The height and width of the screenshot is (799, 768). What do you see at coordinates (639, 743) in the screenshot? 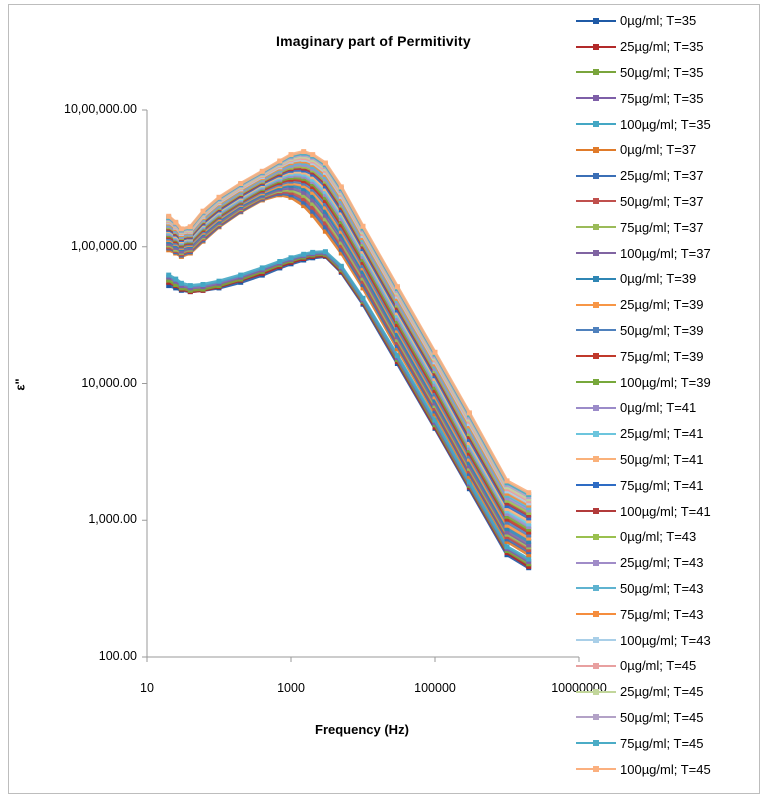
I see `legend-item: 75µg/ml; T=45` at bounding box center [639, 743].